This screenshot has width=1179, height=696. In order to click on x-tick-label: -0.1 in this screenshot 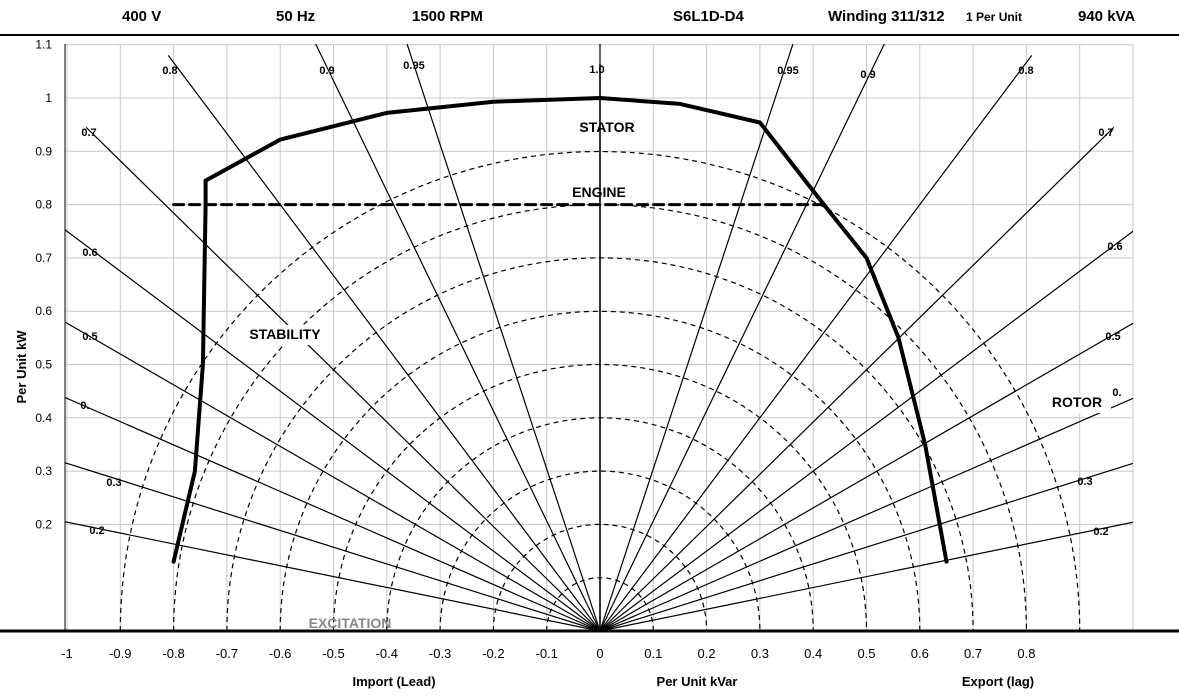, I will do `click(546, 653)`.